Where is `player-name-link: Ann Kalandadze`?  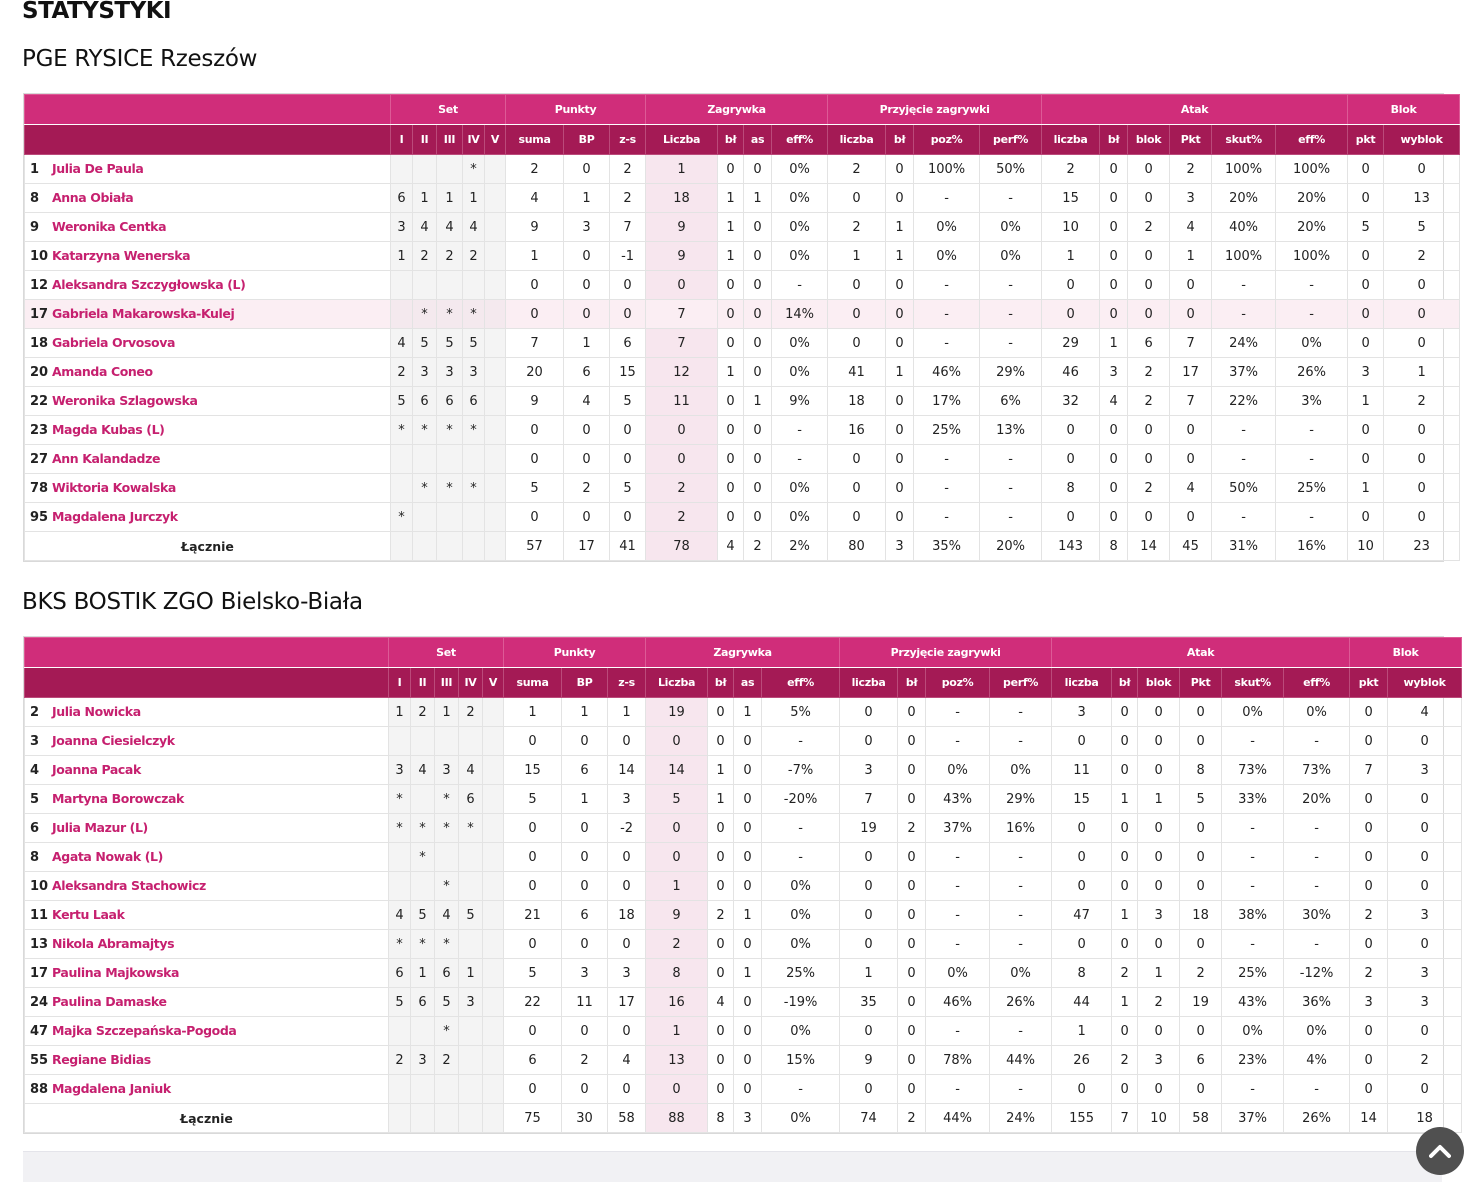 player-name-link: Ann Kalandadze is located at coordinates (106, 458).